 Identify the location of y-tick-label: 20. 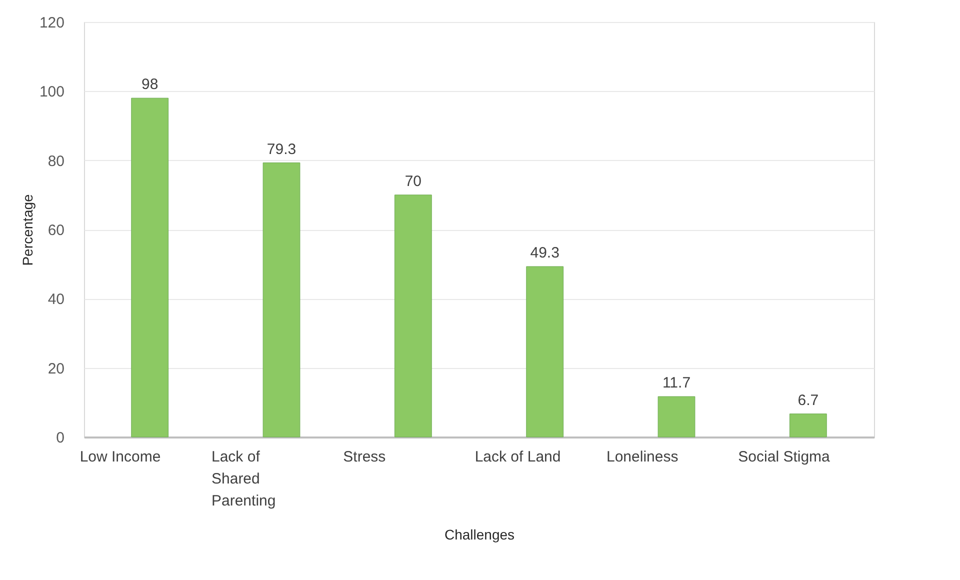
(56, 369).